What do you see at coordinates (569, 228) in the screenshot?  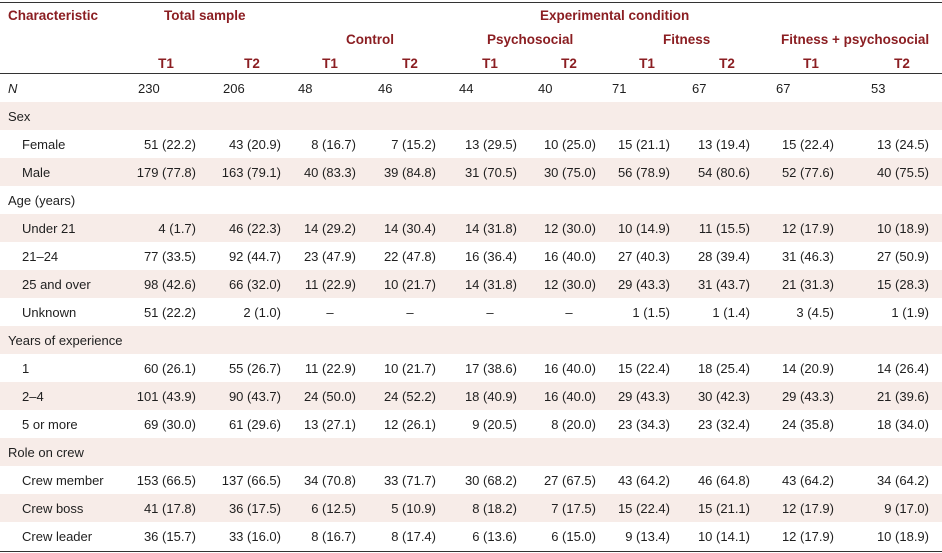 I see `table-cell: 12 (30.0)` at bounding box center [569, 228].